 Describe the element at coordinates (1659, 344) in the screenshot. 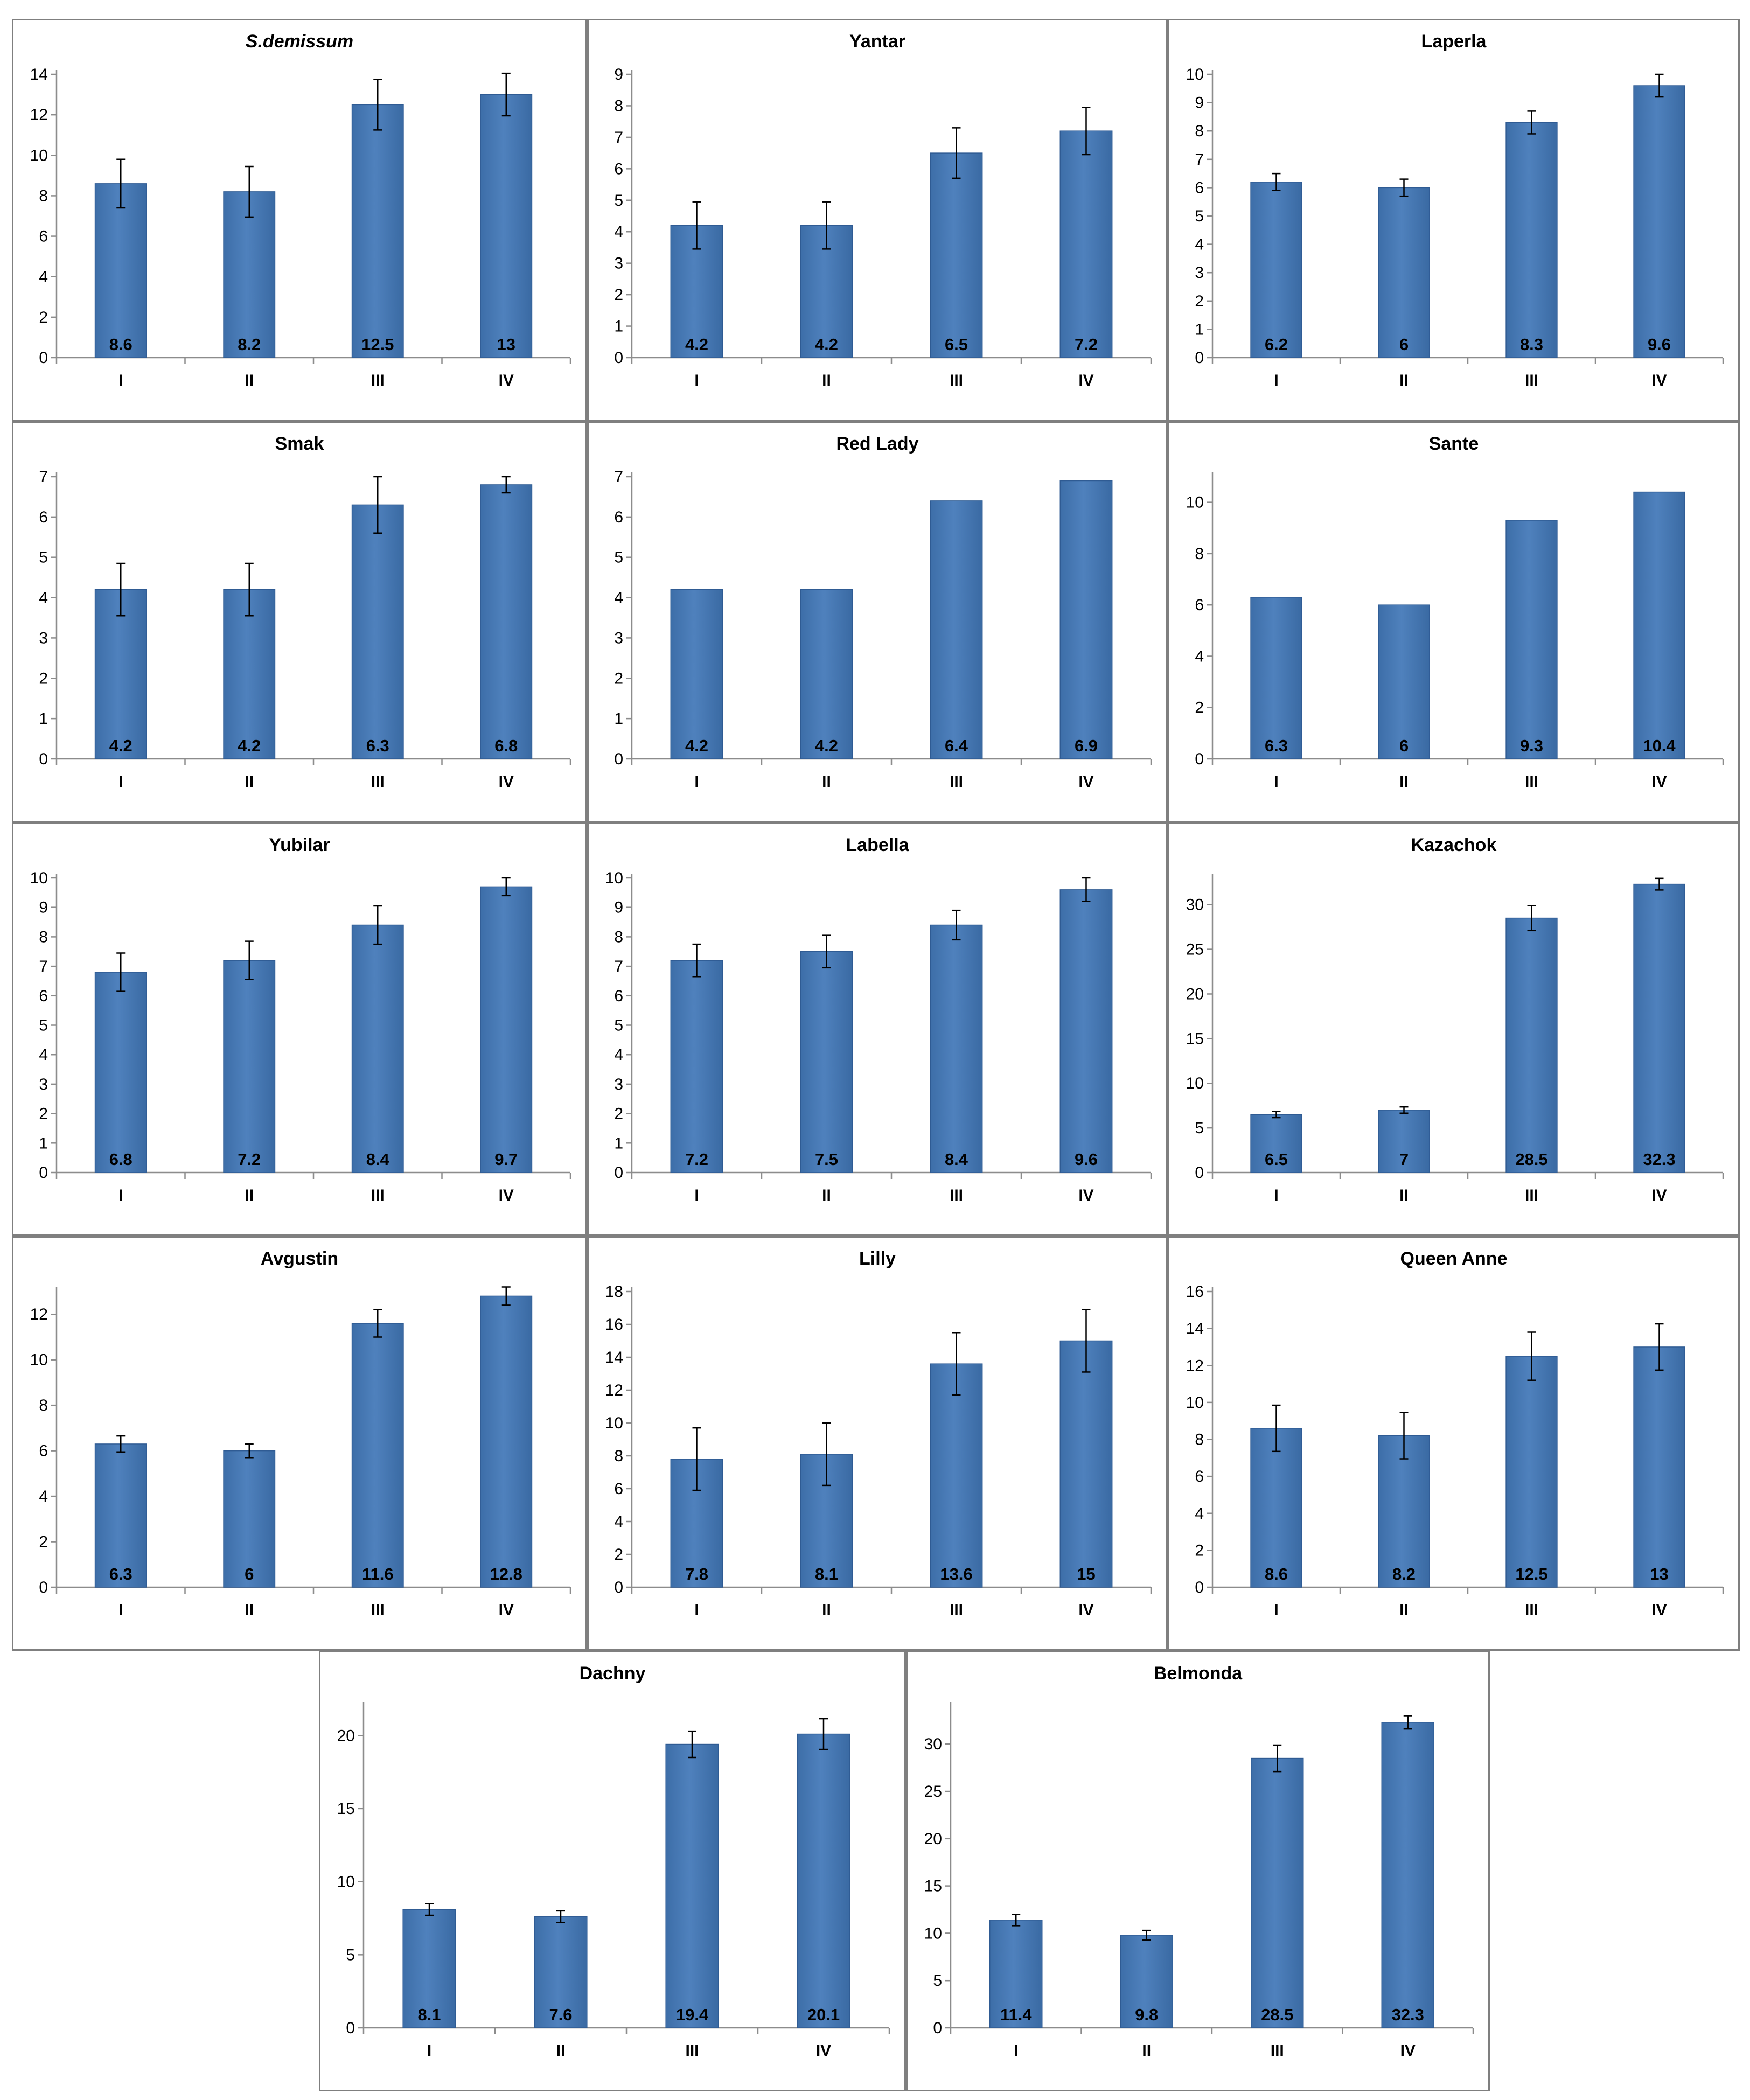

I see `data-label: 9.6` at that location.